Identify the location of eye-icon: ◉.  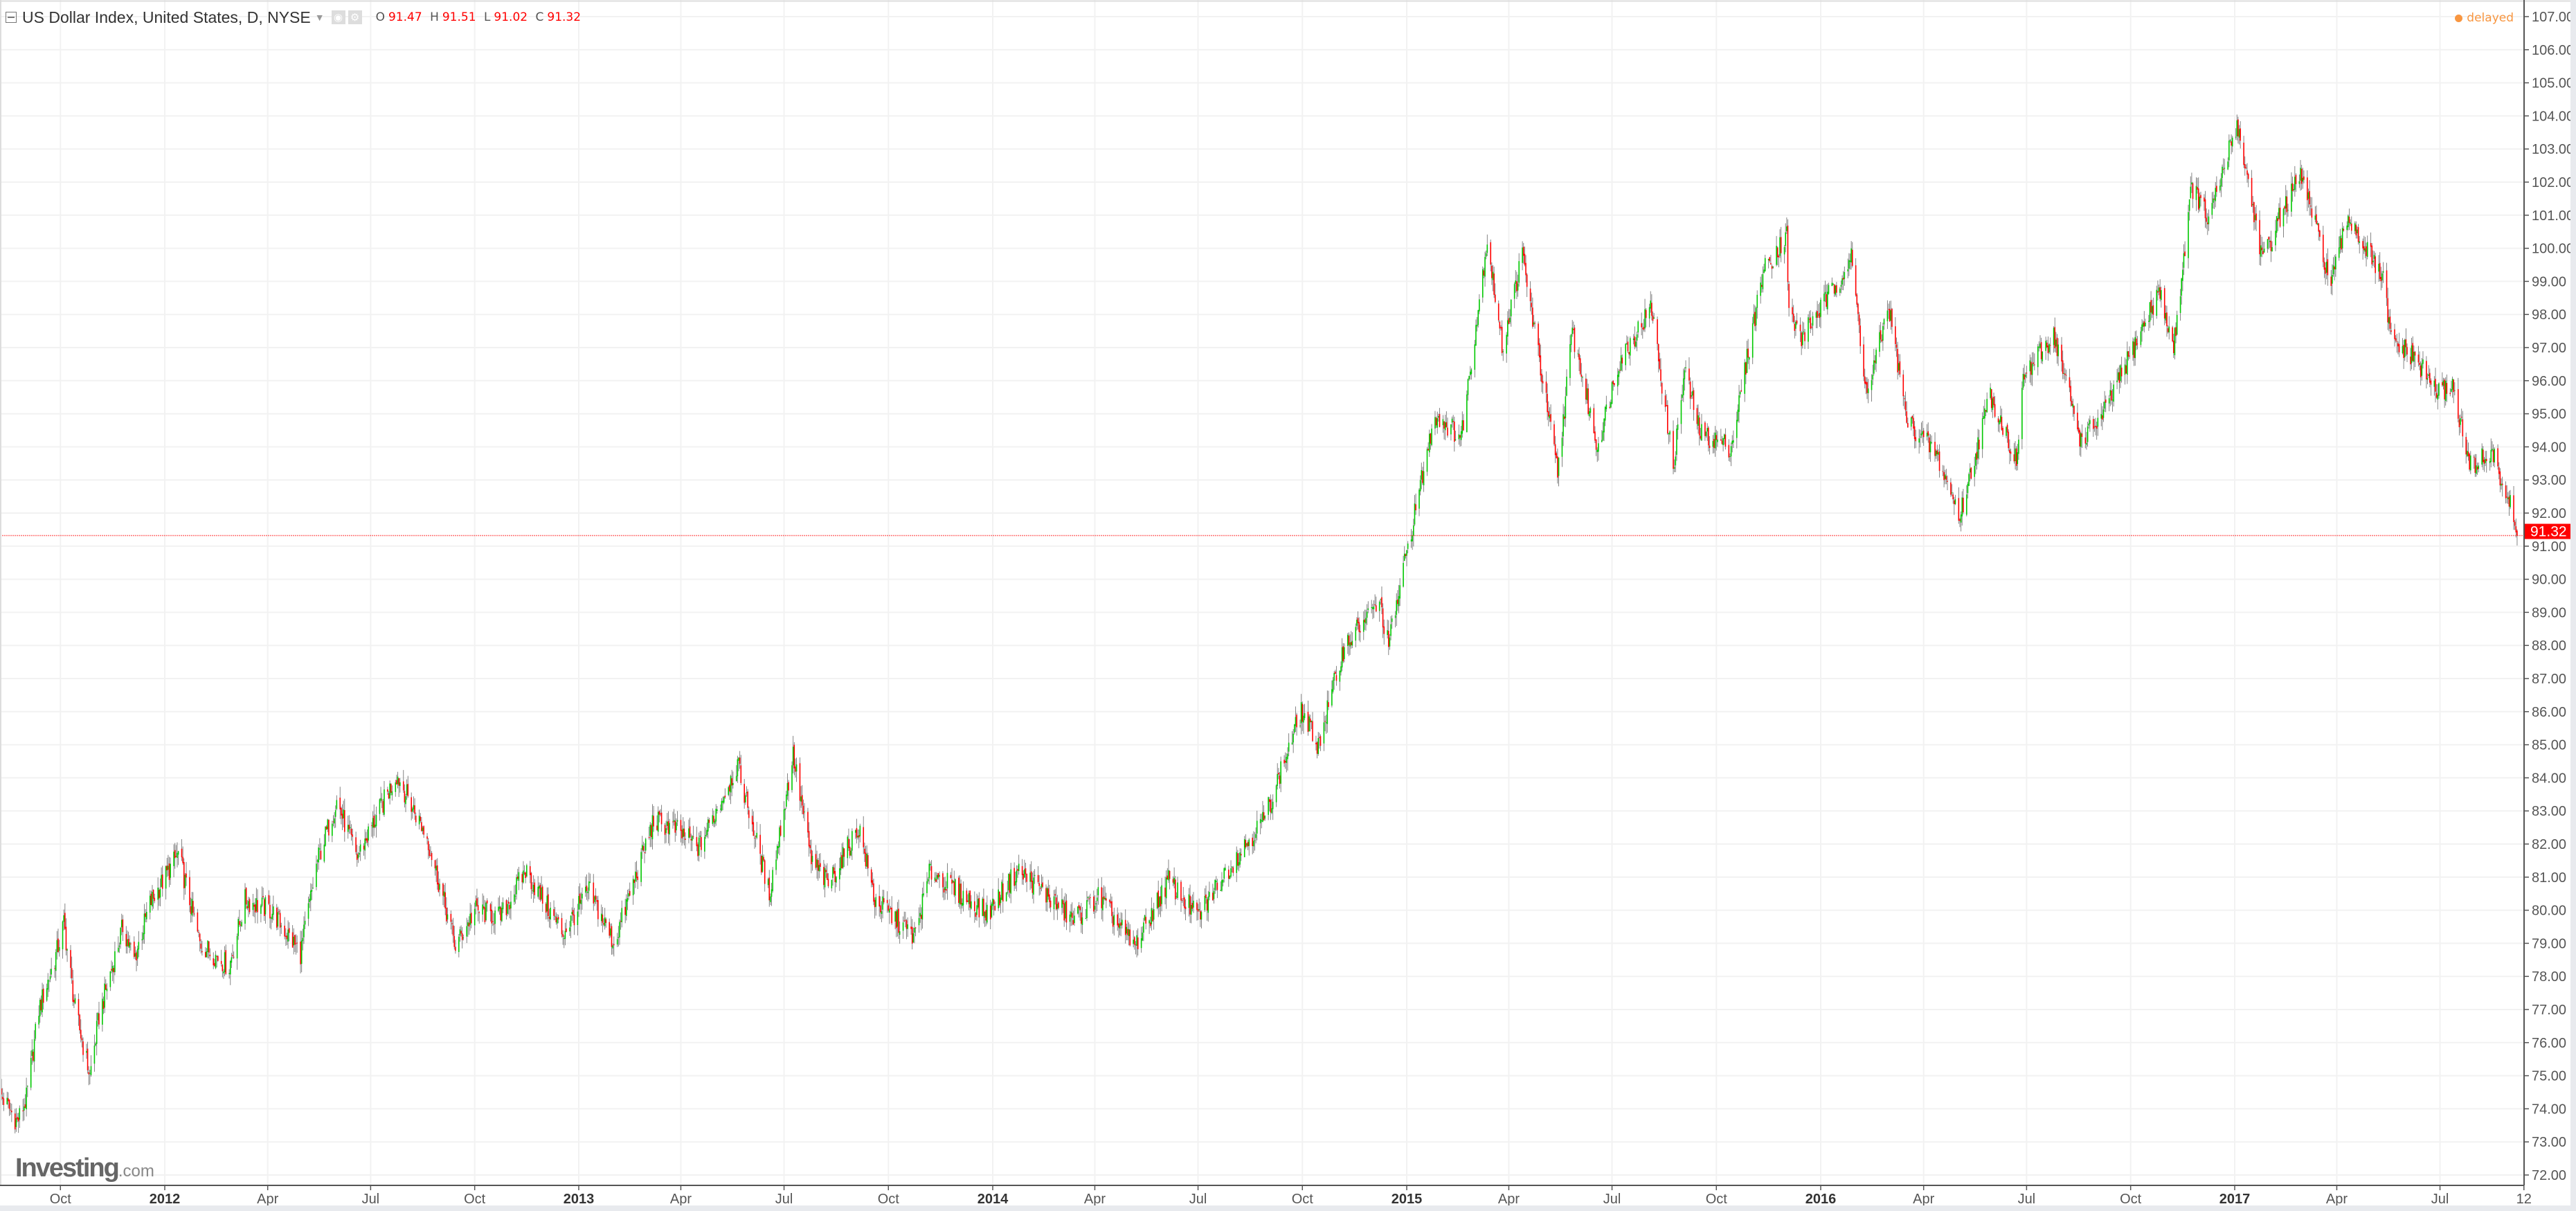
(338, 17).